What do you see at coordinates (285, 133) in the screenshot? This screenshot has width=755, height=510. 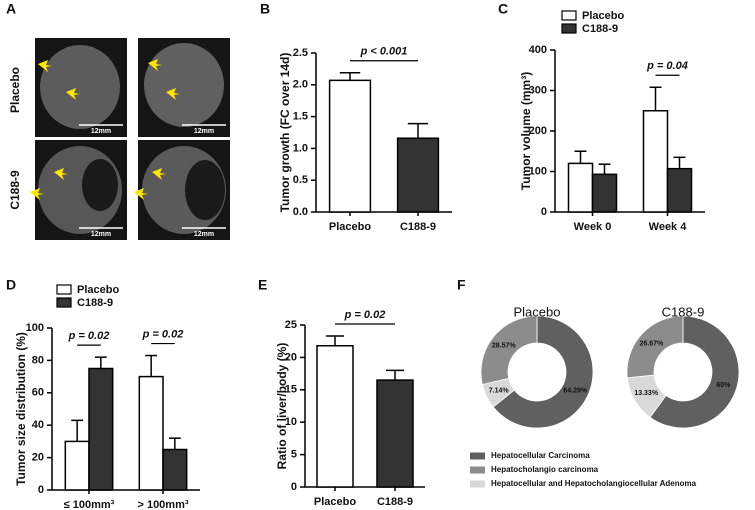 I see `y-axis-label: Tumor growth (FC over 14d)` at bounding box center [285, 133].